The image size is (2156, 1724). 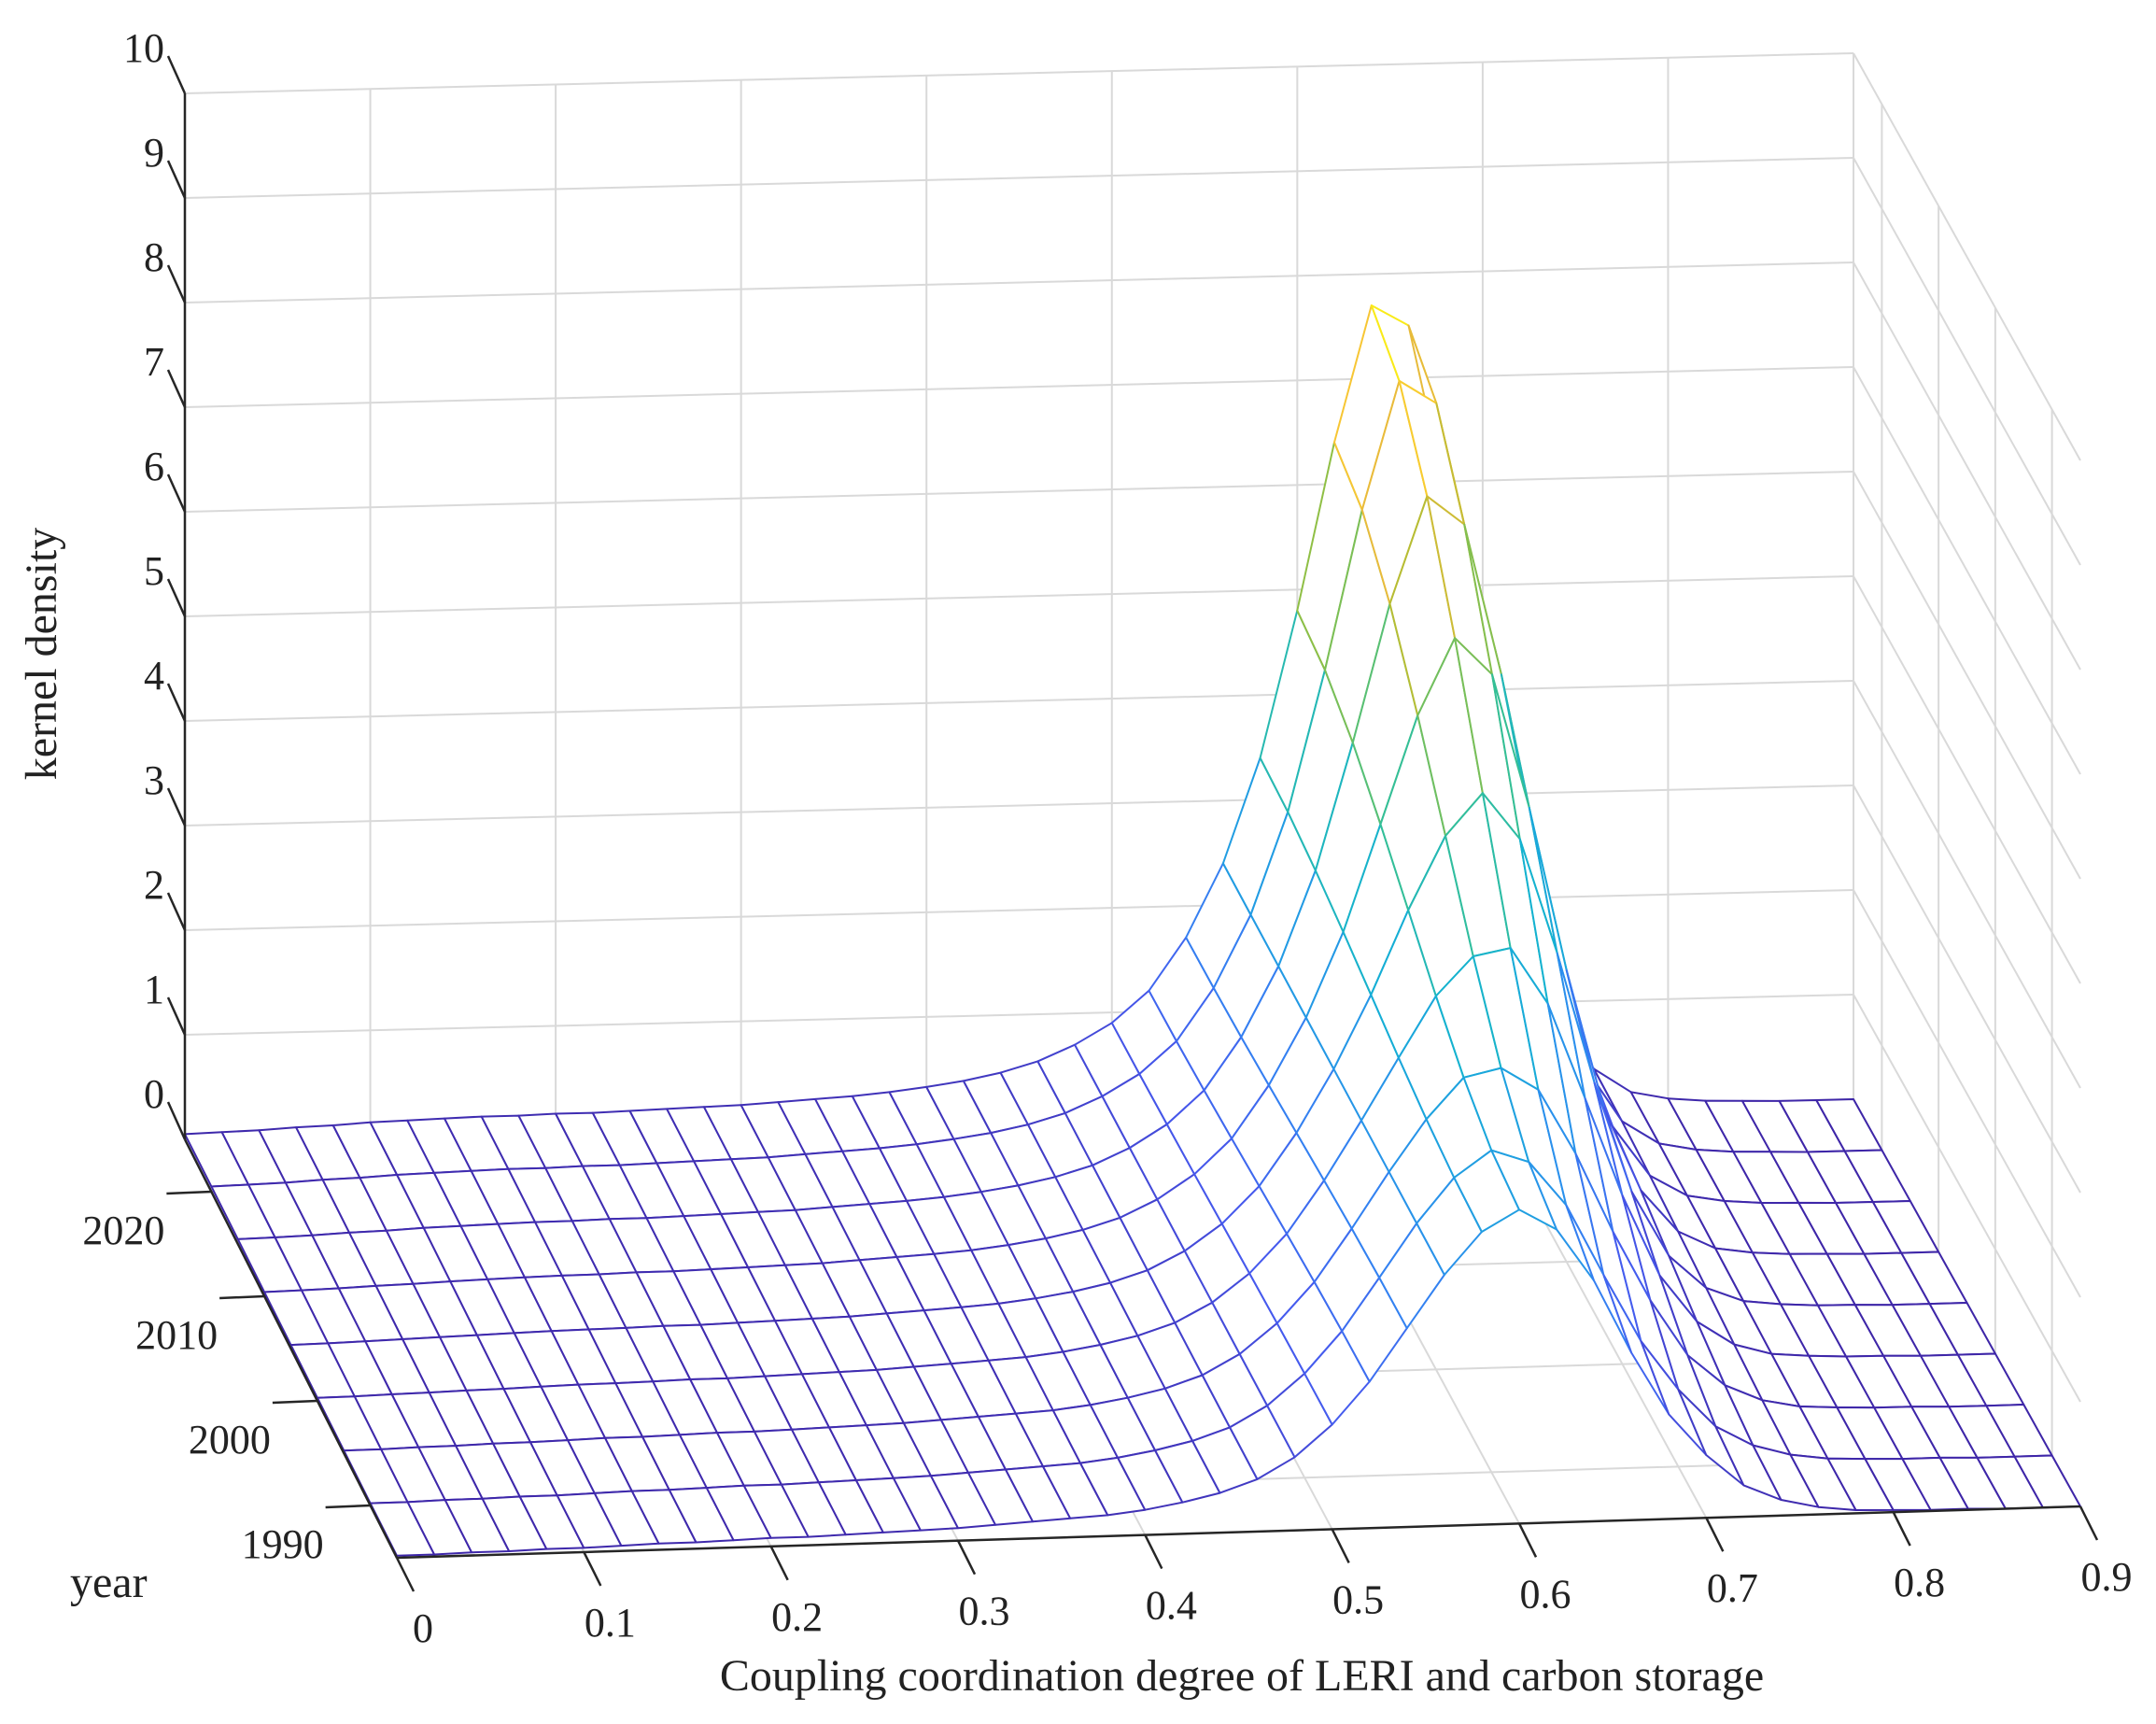 I want to click on z-tick-label: 8, so click(x=154, y=257).